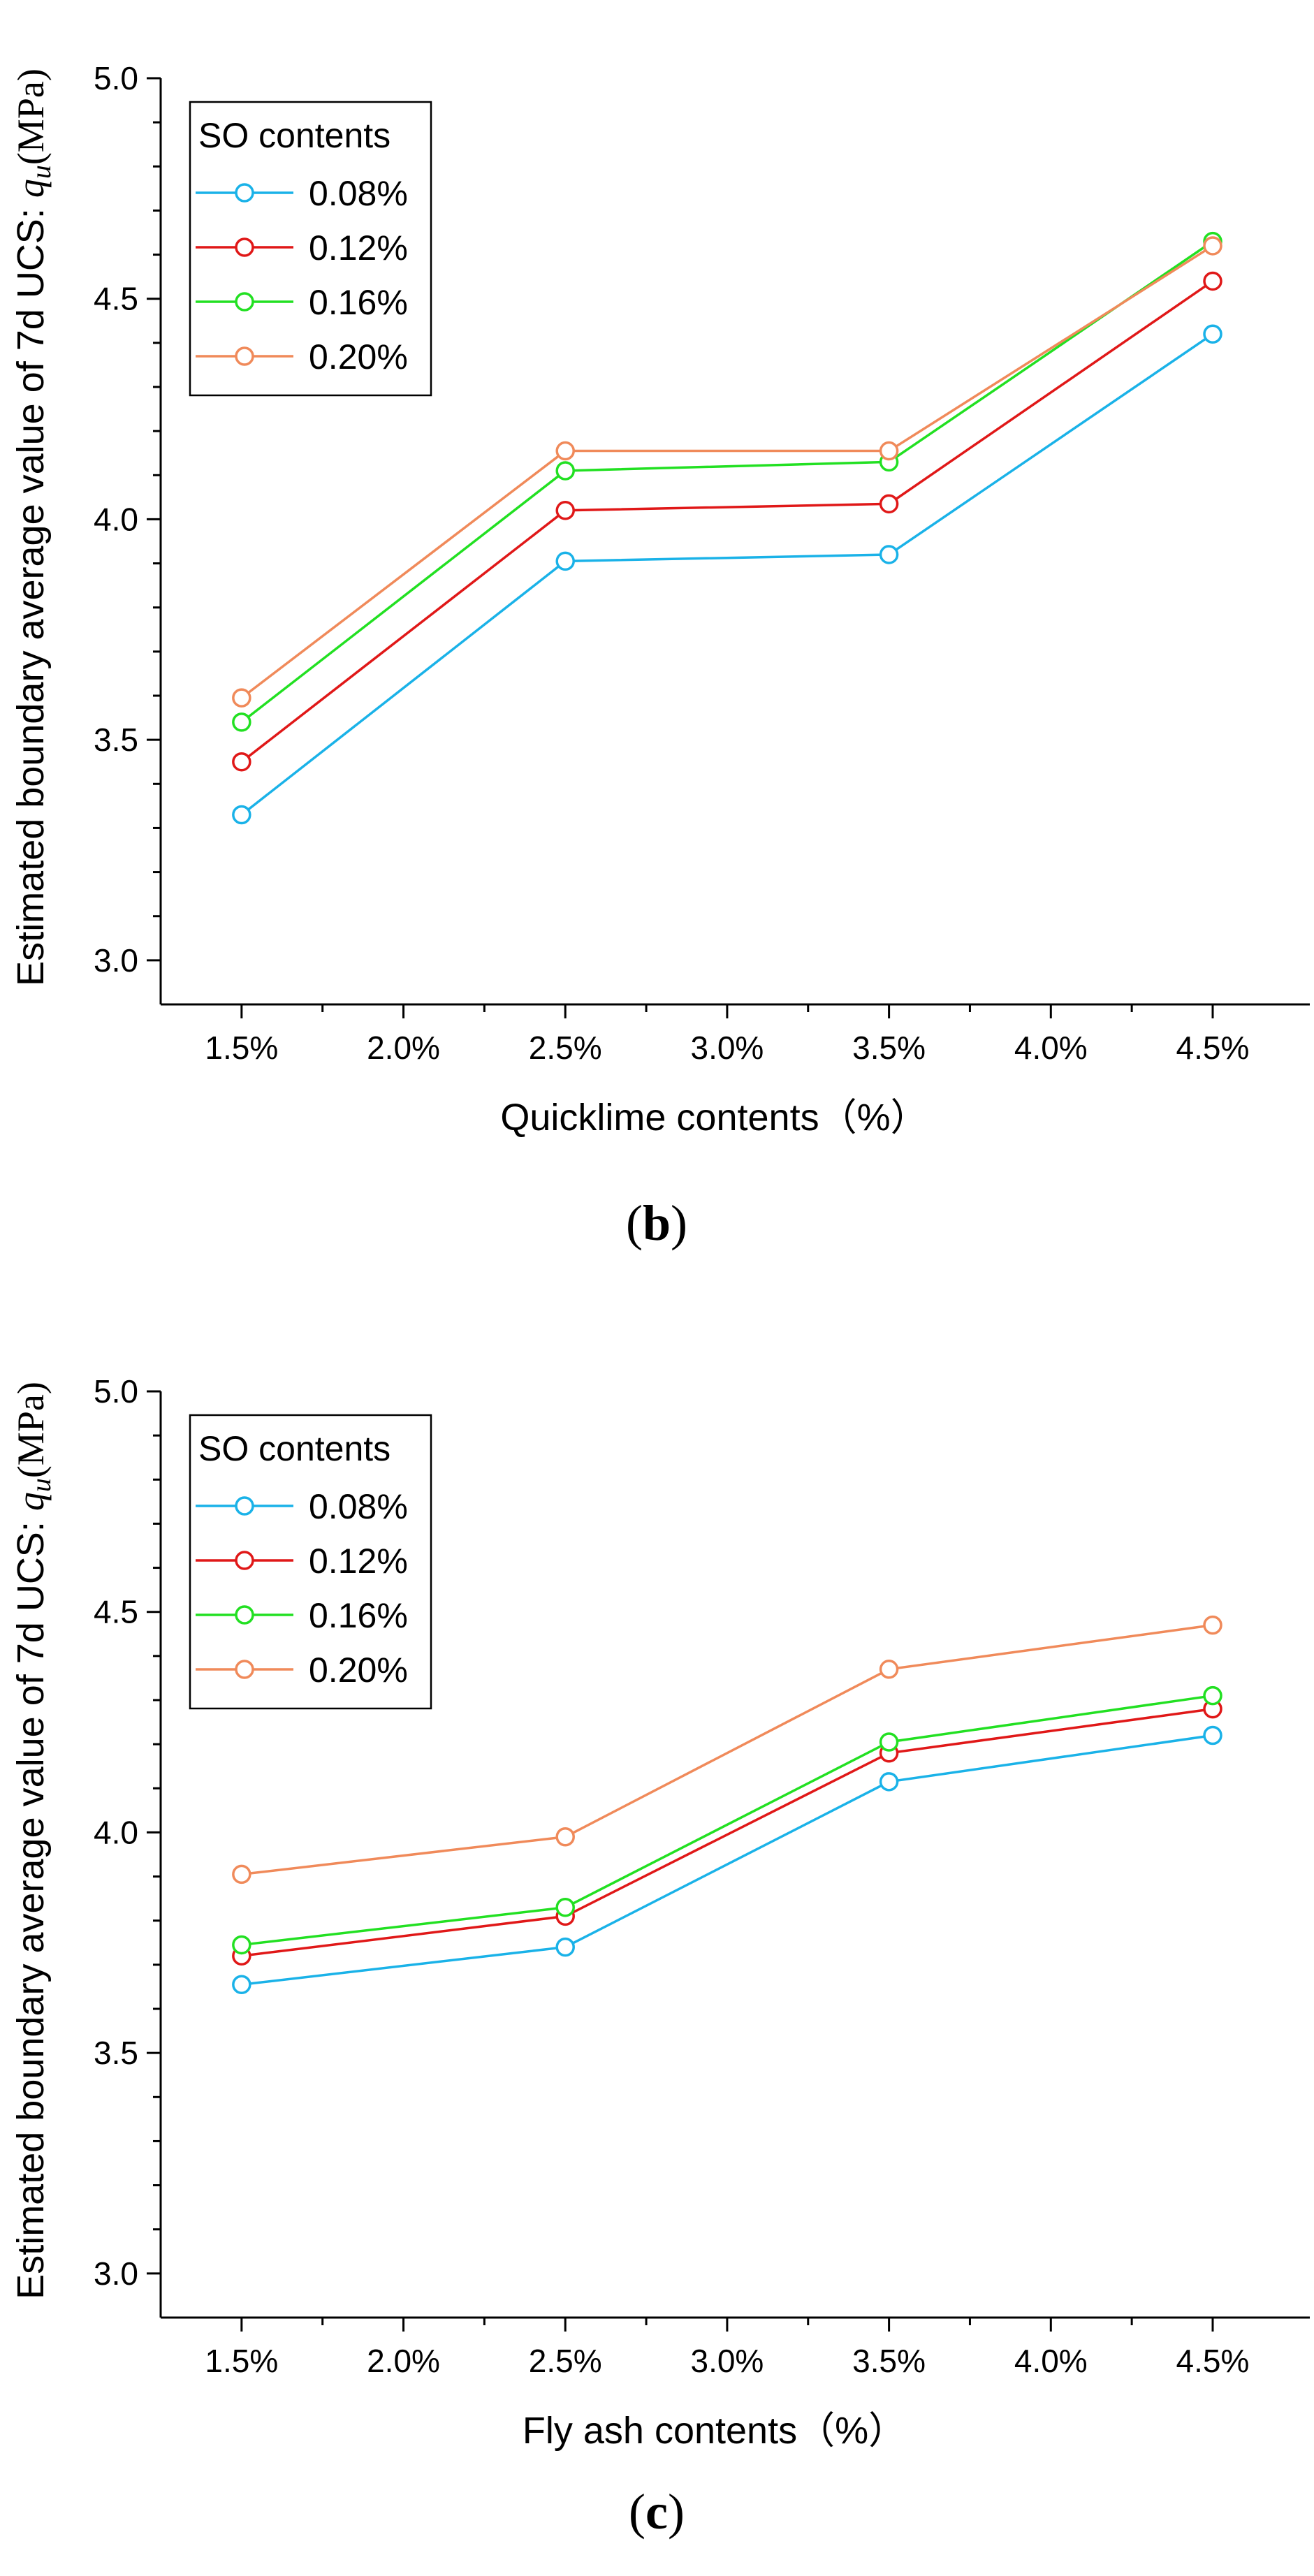  What do you see at coordinates (714, 1118) in the screenshot?
I see `x-axis-title: Quicklime contents（%）` at bounding box center [714, 1118].